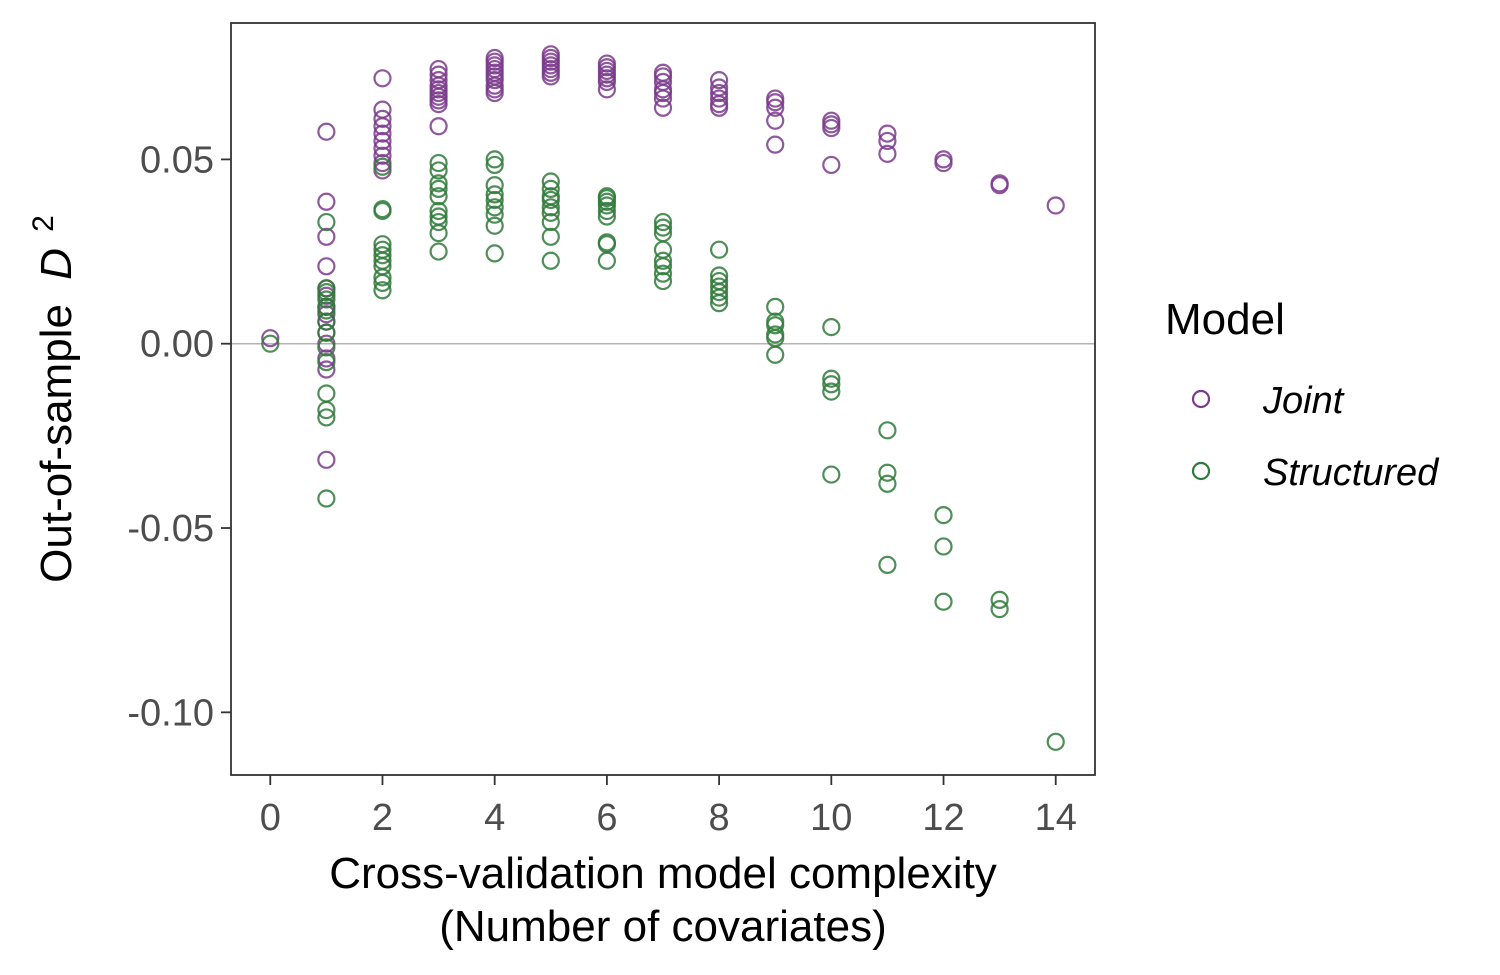 This screenshot has width=1500, height=975. Describe the element at coordinates (270, 818) in the screenshot. I see `x-tick-label: 0` at that location.